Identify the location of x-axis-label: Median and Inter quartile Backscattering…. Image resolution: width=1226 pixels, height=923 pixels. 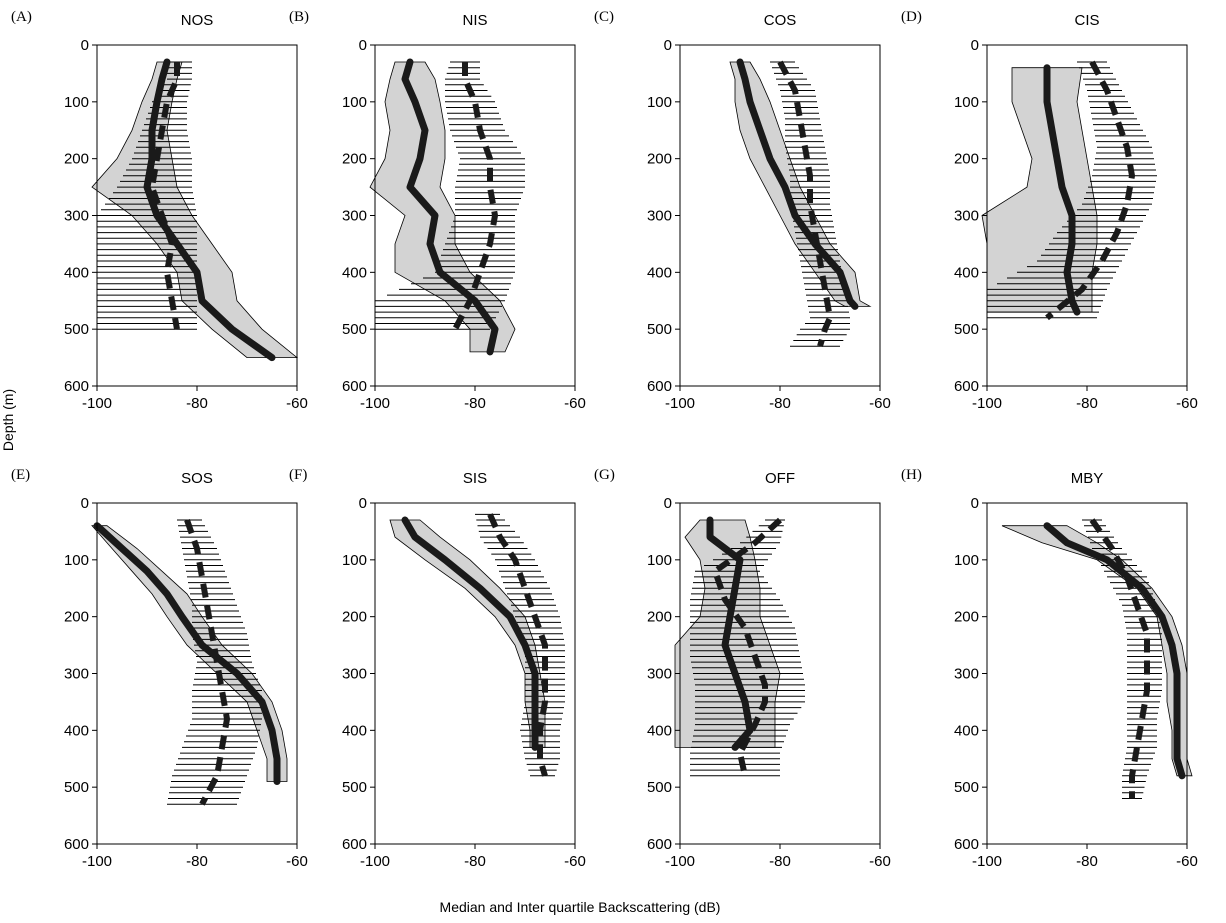
(580, 907).